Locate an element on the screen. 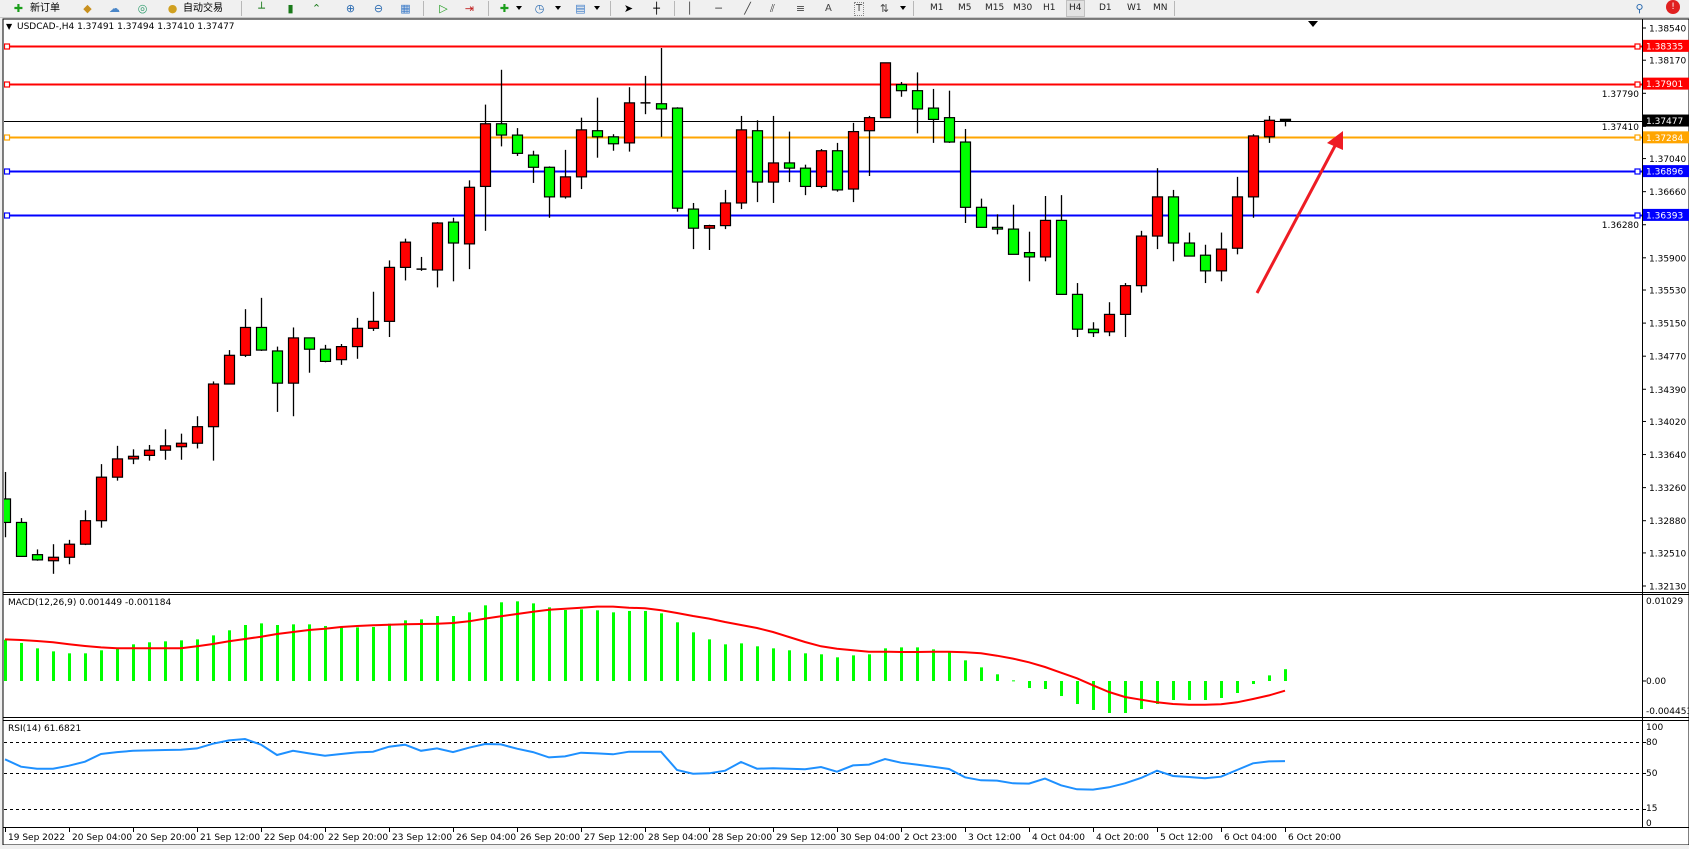 The height and width of the screenshot is (849, 1689). timeframe-m1: M1 is located at coordinates (937, 8).